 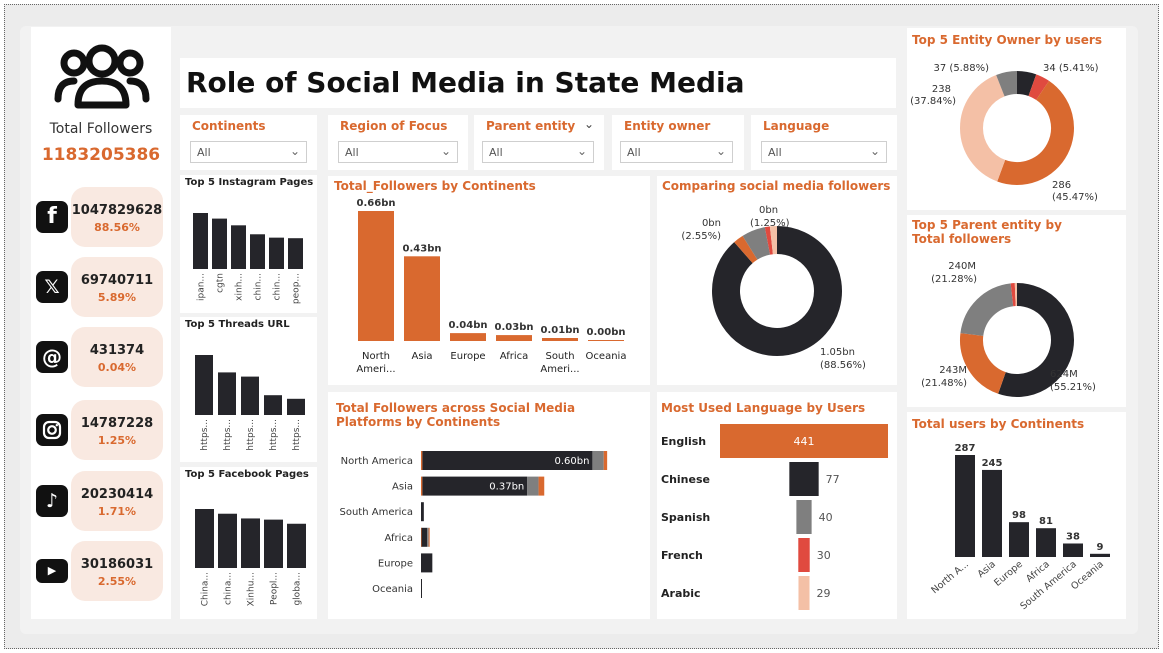 I want to click on platform-row-facebook: f 1047829628 88.56%, so click(x=101, y=217).